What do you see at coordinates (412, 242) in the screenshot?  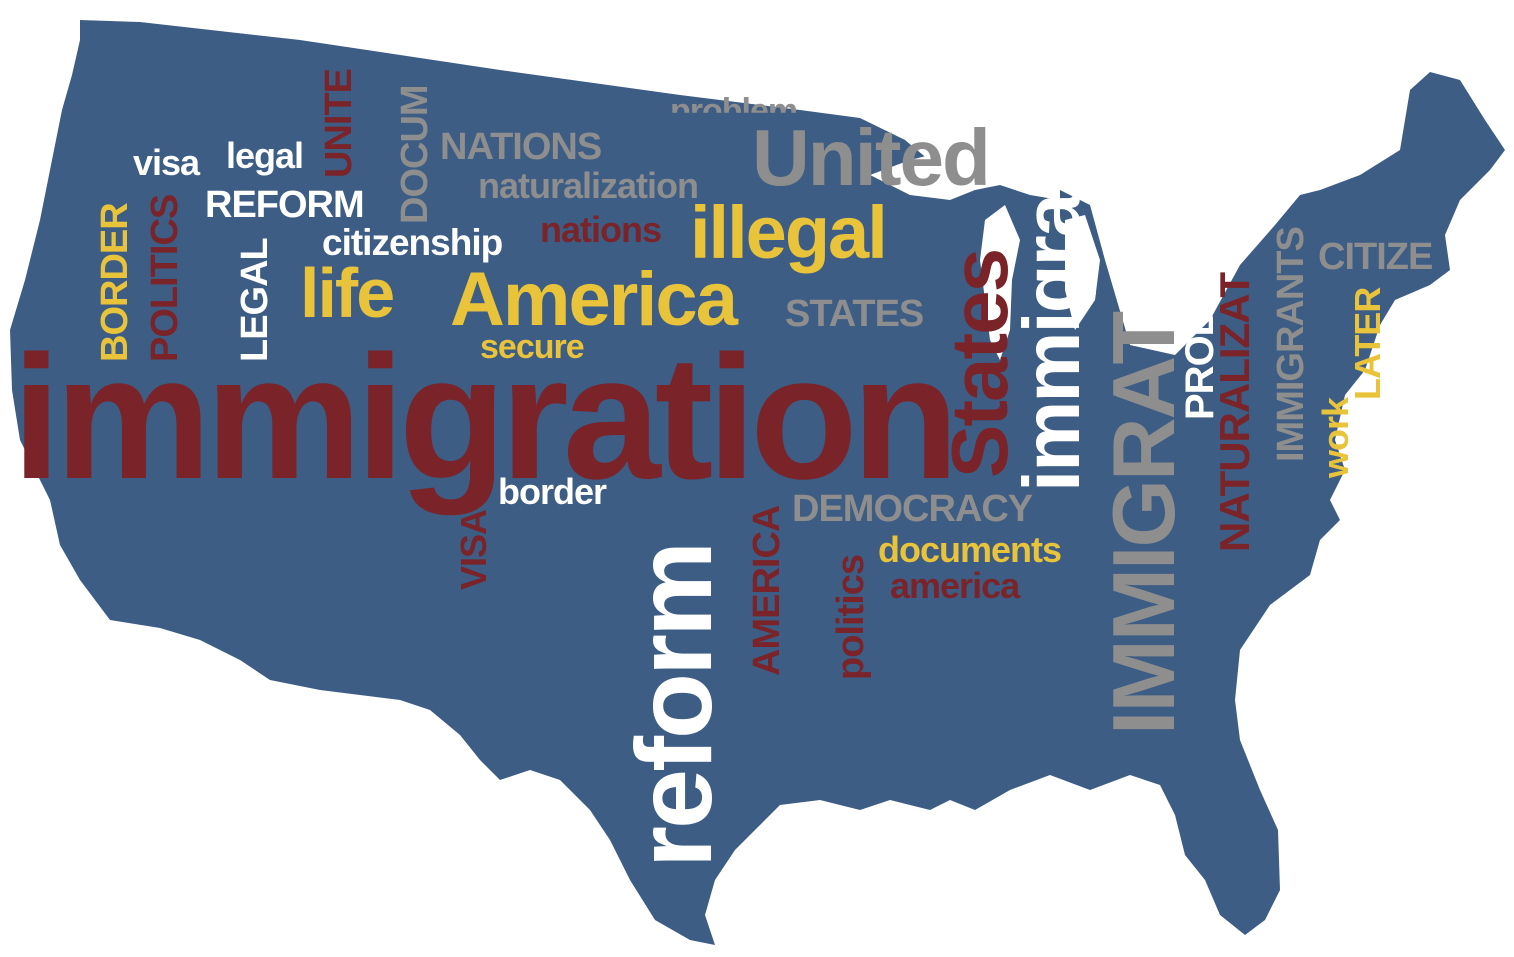 I see `word-citizenship: citizenship` at bounding box center [412, 242].